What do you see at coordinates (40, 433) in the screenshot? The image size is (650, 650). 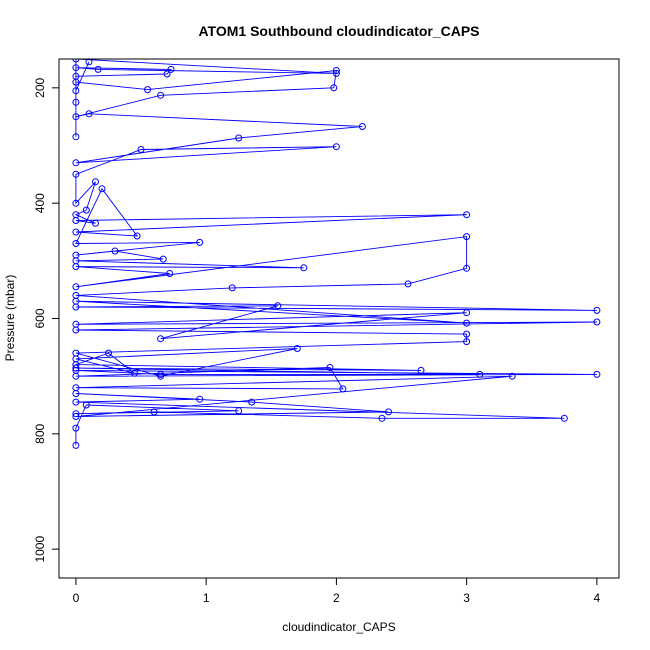 I see `y-tick-label: 800` at bounding box center [40, 433].